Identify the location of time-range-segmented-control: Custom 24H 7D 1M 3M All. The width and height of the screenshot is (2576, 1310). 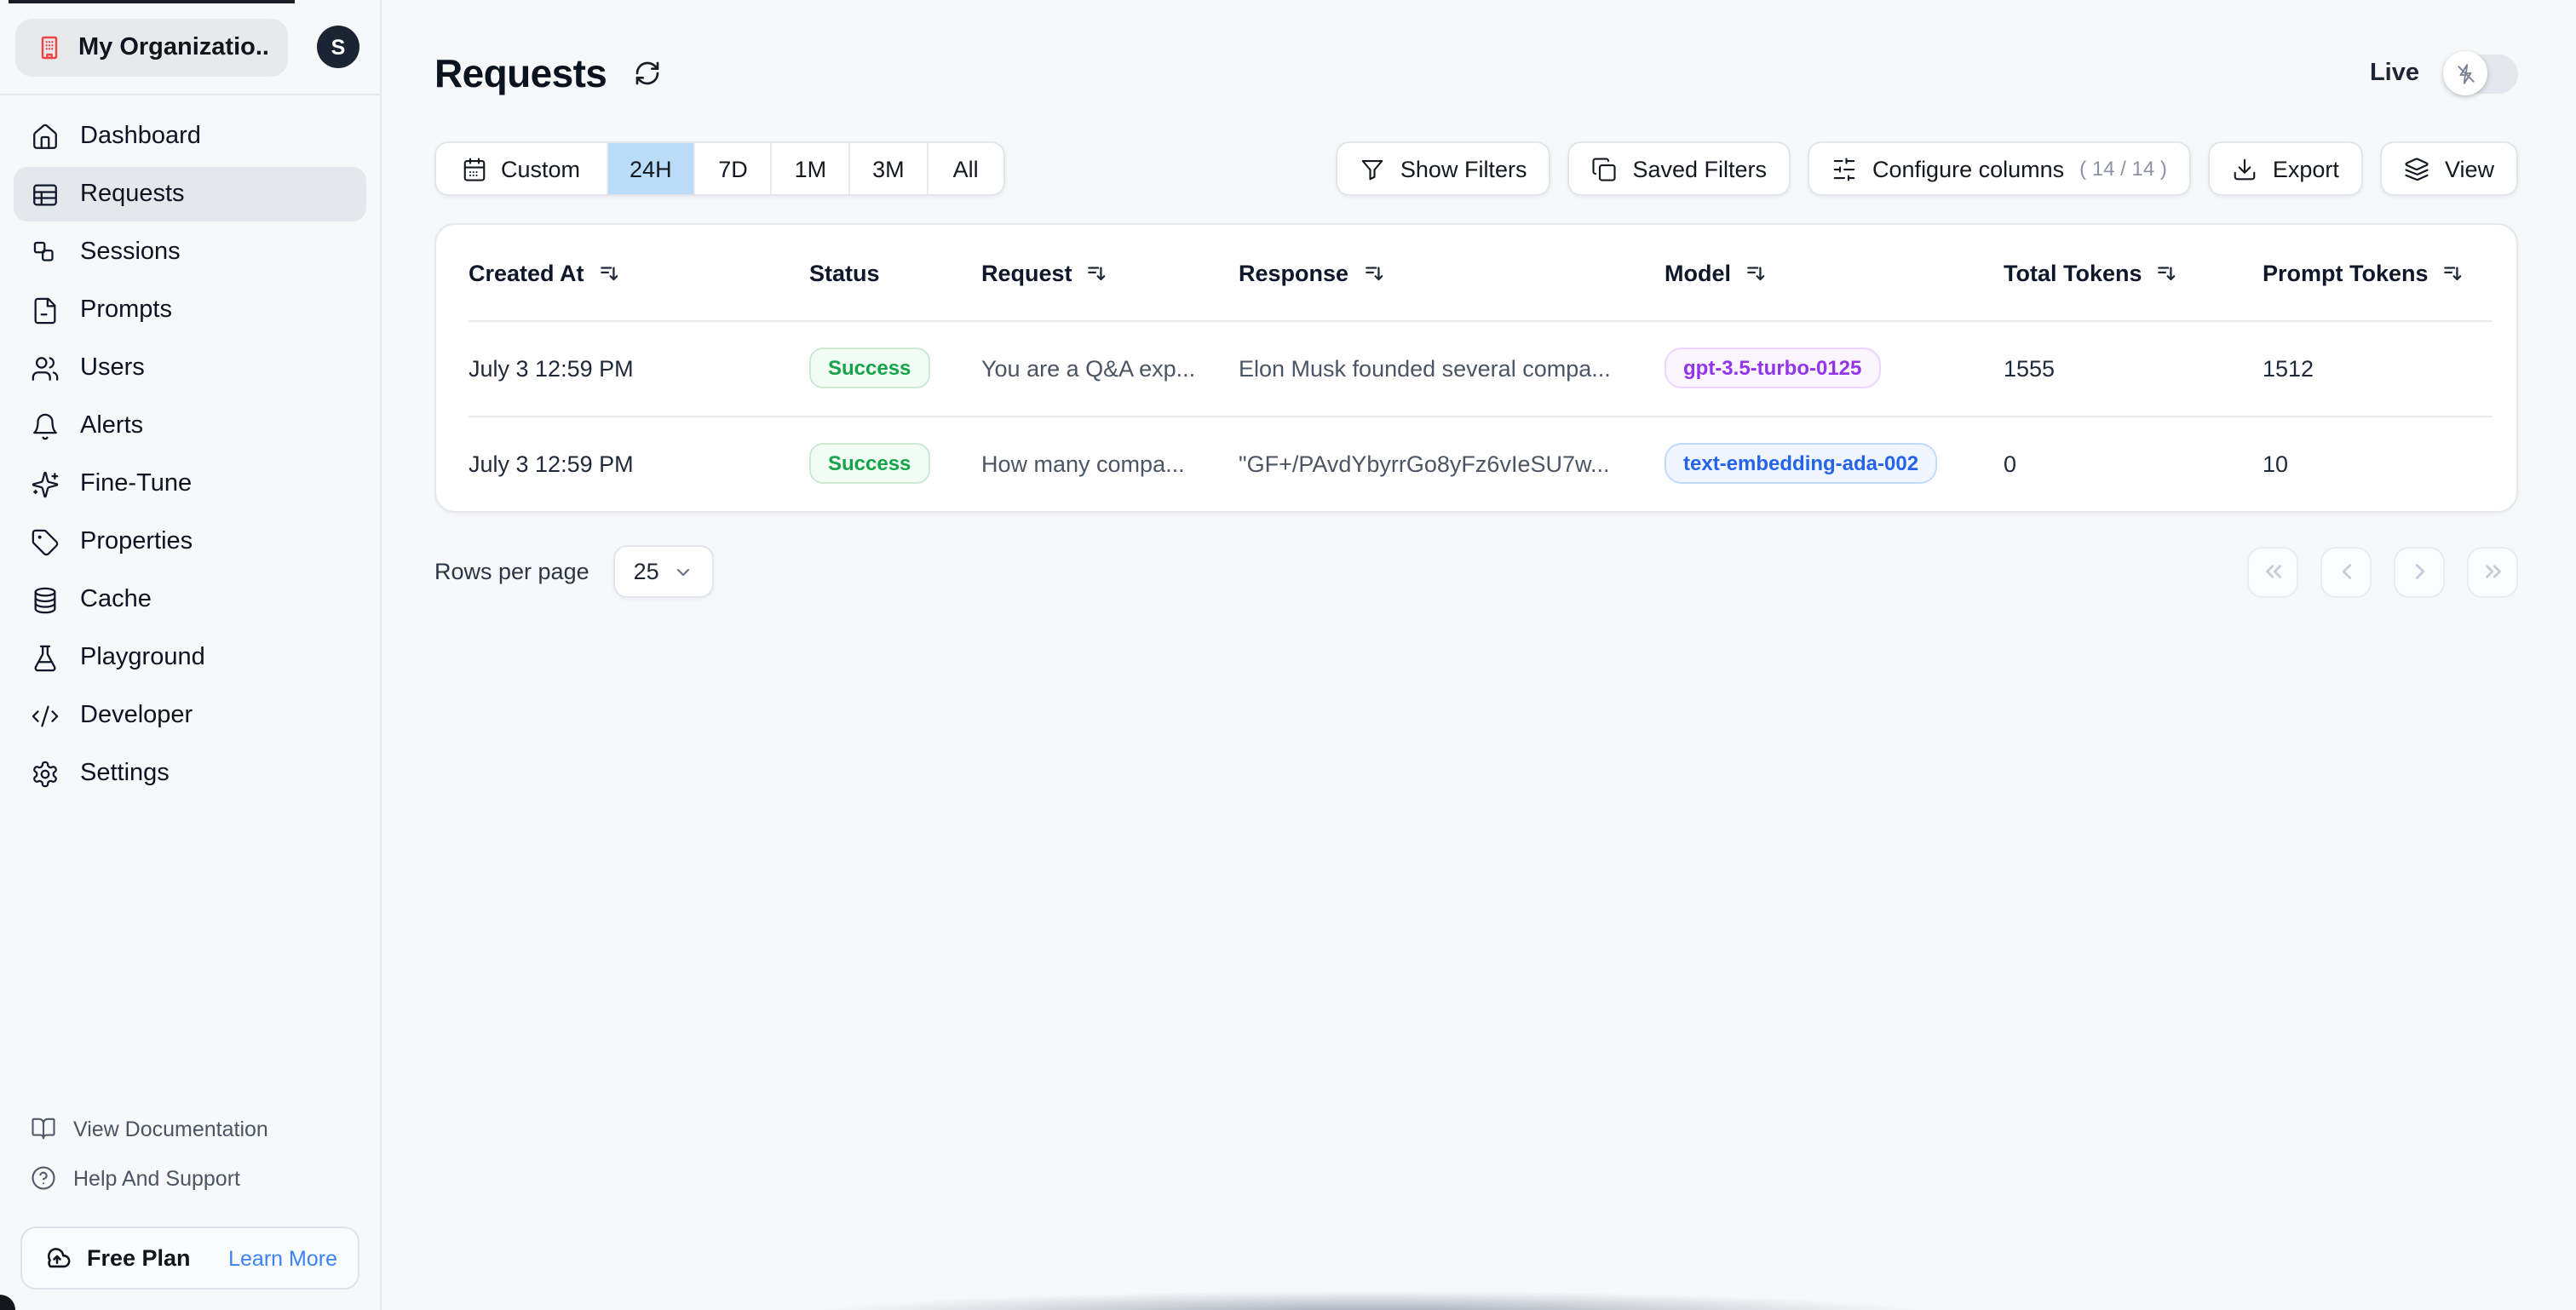
(719, 168).